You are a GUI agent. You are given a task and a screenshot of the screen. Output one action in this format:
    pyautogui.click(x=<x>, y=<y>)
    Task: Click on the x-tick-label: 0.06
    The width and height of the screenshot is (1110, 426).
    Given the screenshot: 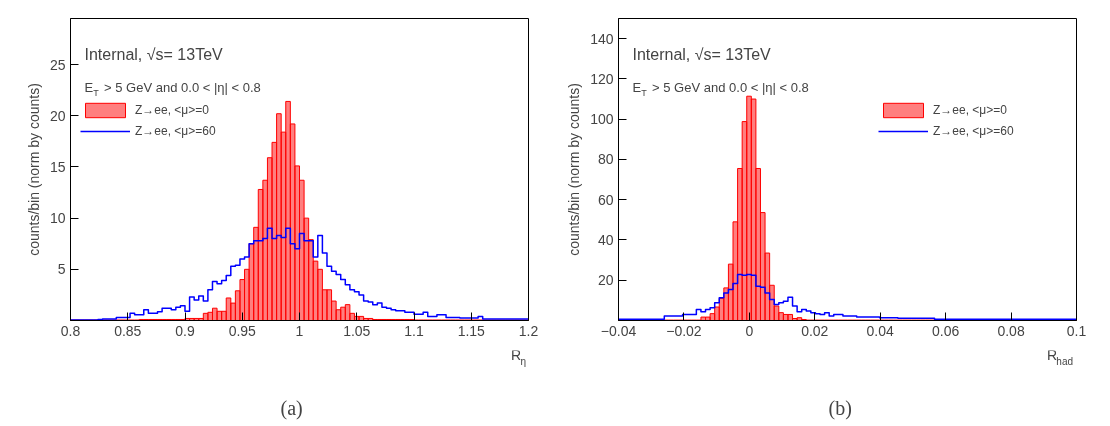 What is the action you would take?
    pyautogui.click(x=946, y=330)
    